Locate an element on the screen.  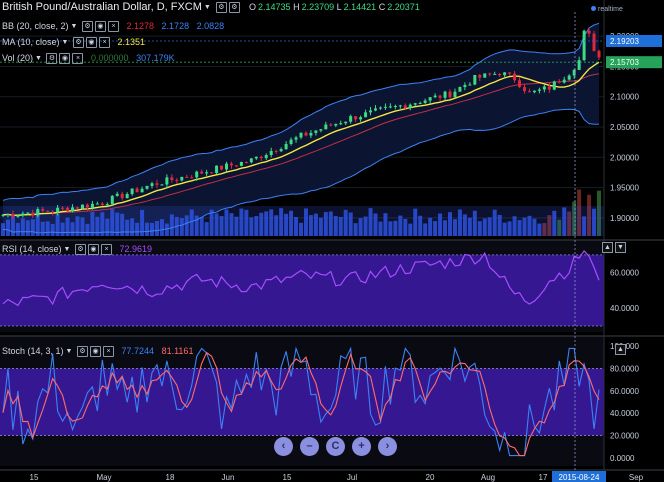
cursor-date-label: 2015-08-24 is located at coordinates (579, 477).